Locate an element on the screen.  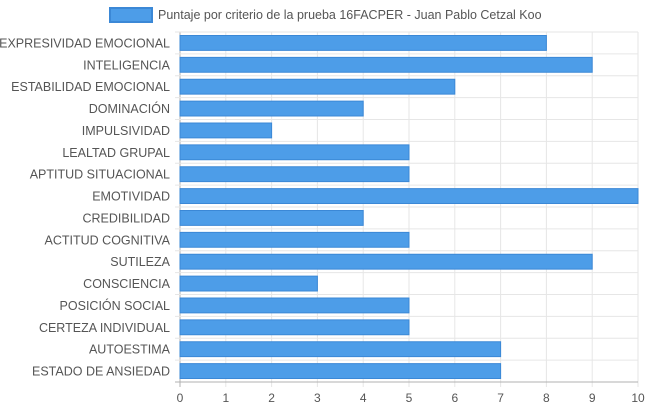
category-label: CREDIBILIDAD is located at coordinates (126, 218).